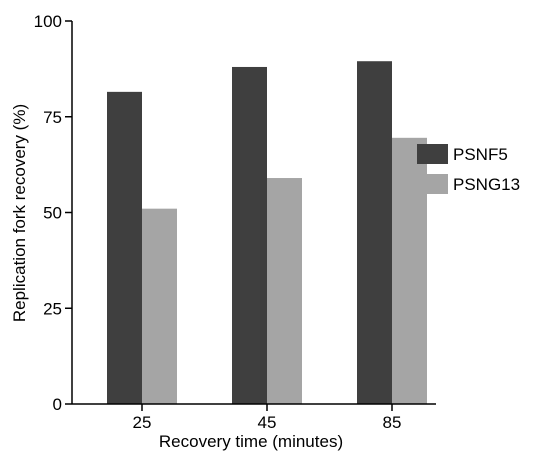 This screenshot has height=463, width=536. I want to click on x-tick-label: 45, so click(267, 422).